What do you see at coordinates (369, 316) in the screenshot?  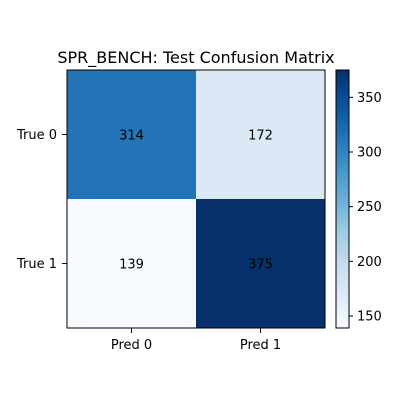 I see `colorbar-tick-label-0: 150` at bounding box center [369, 316].